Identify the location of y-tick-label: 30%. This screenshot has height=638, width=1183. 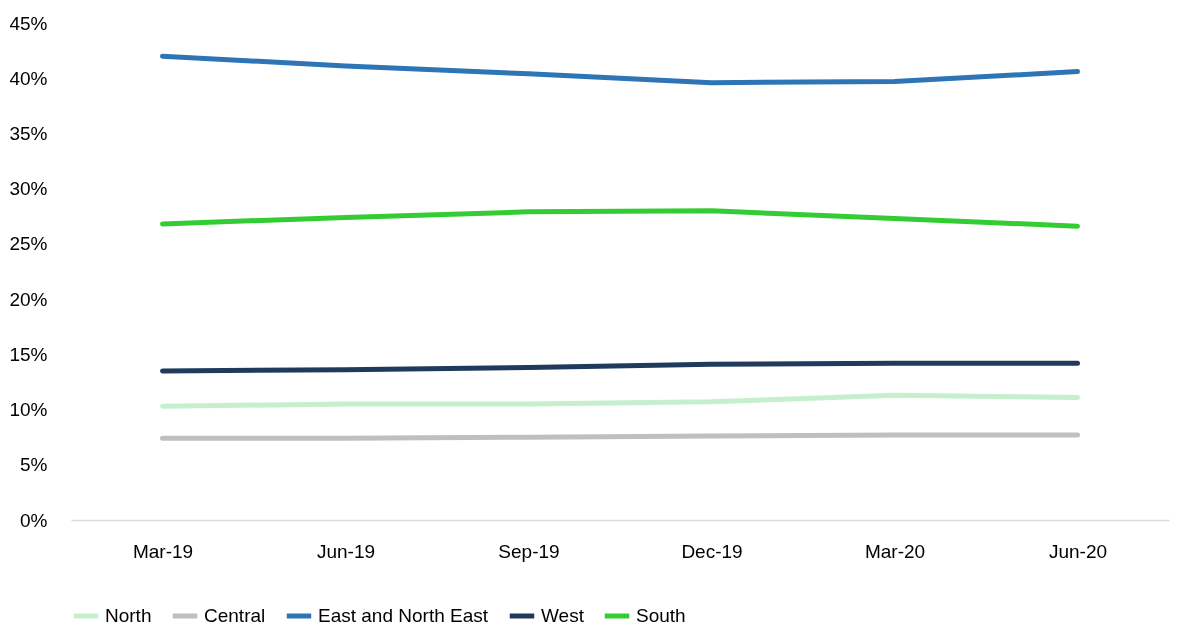
(28, 189).